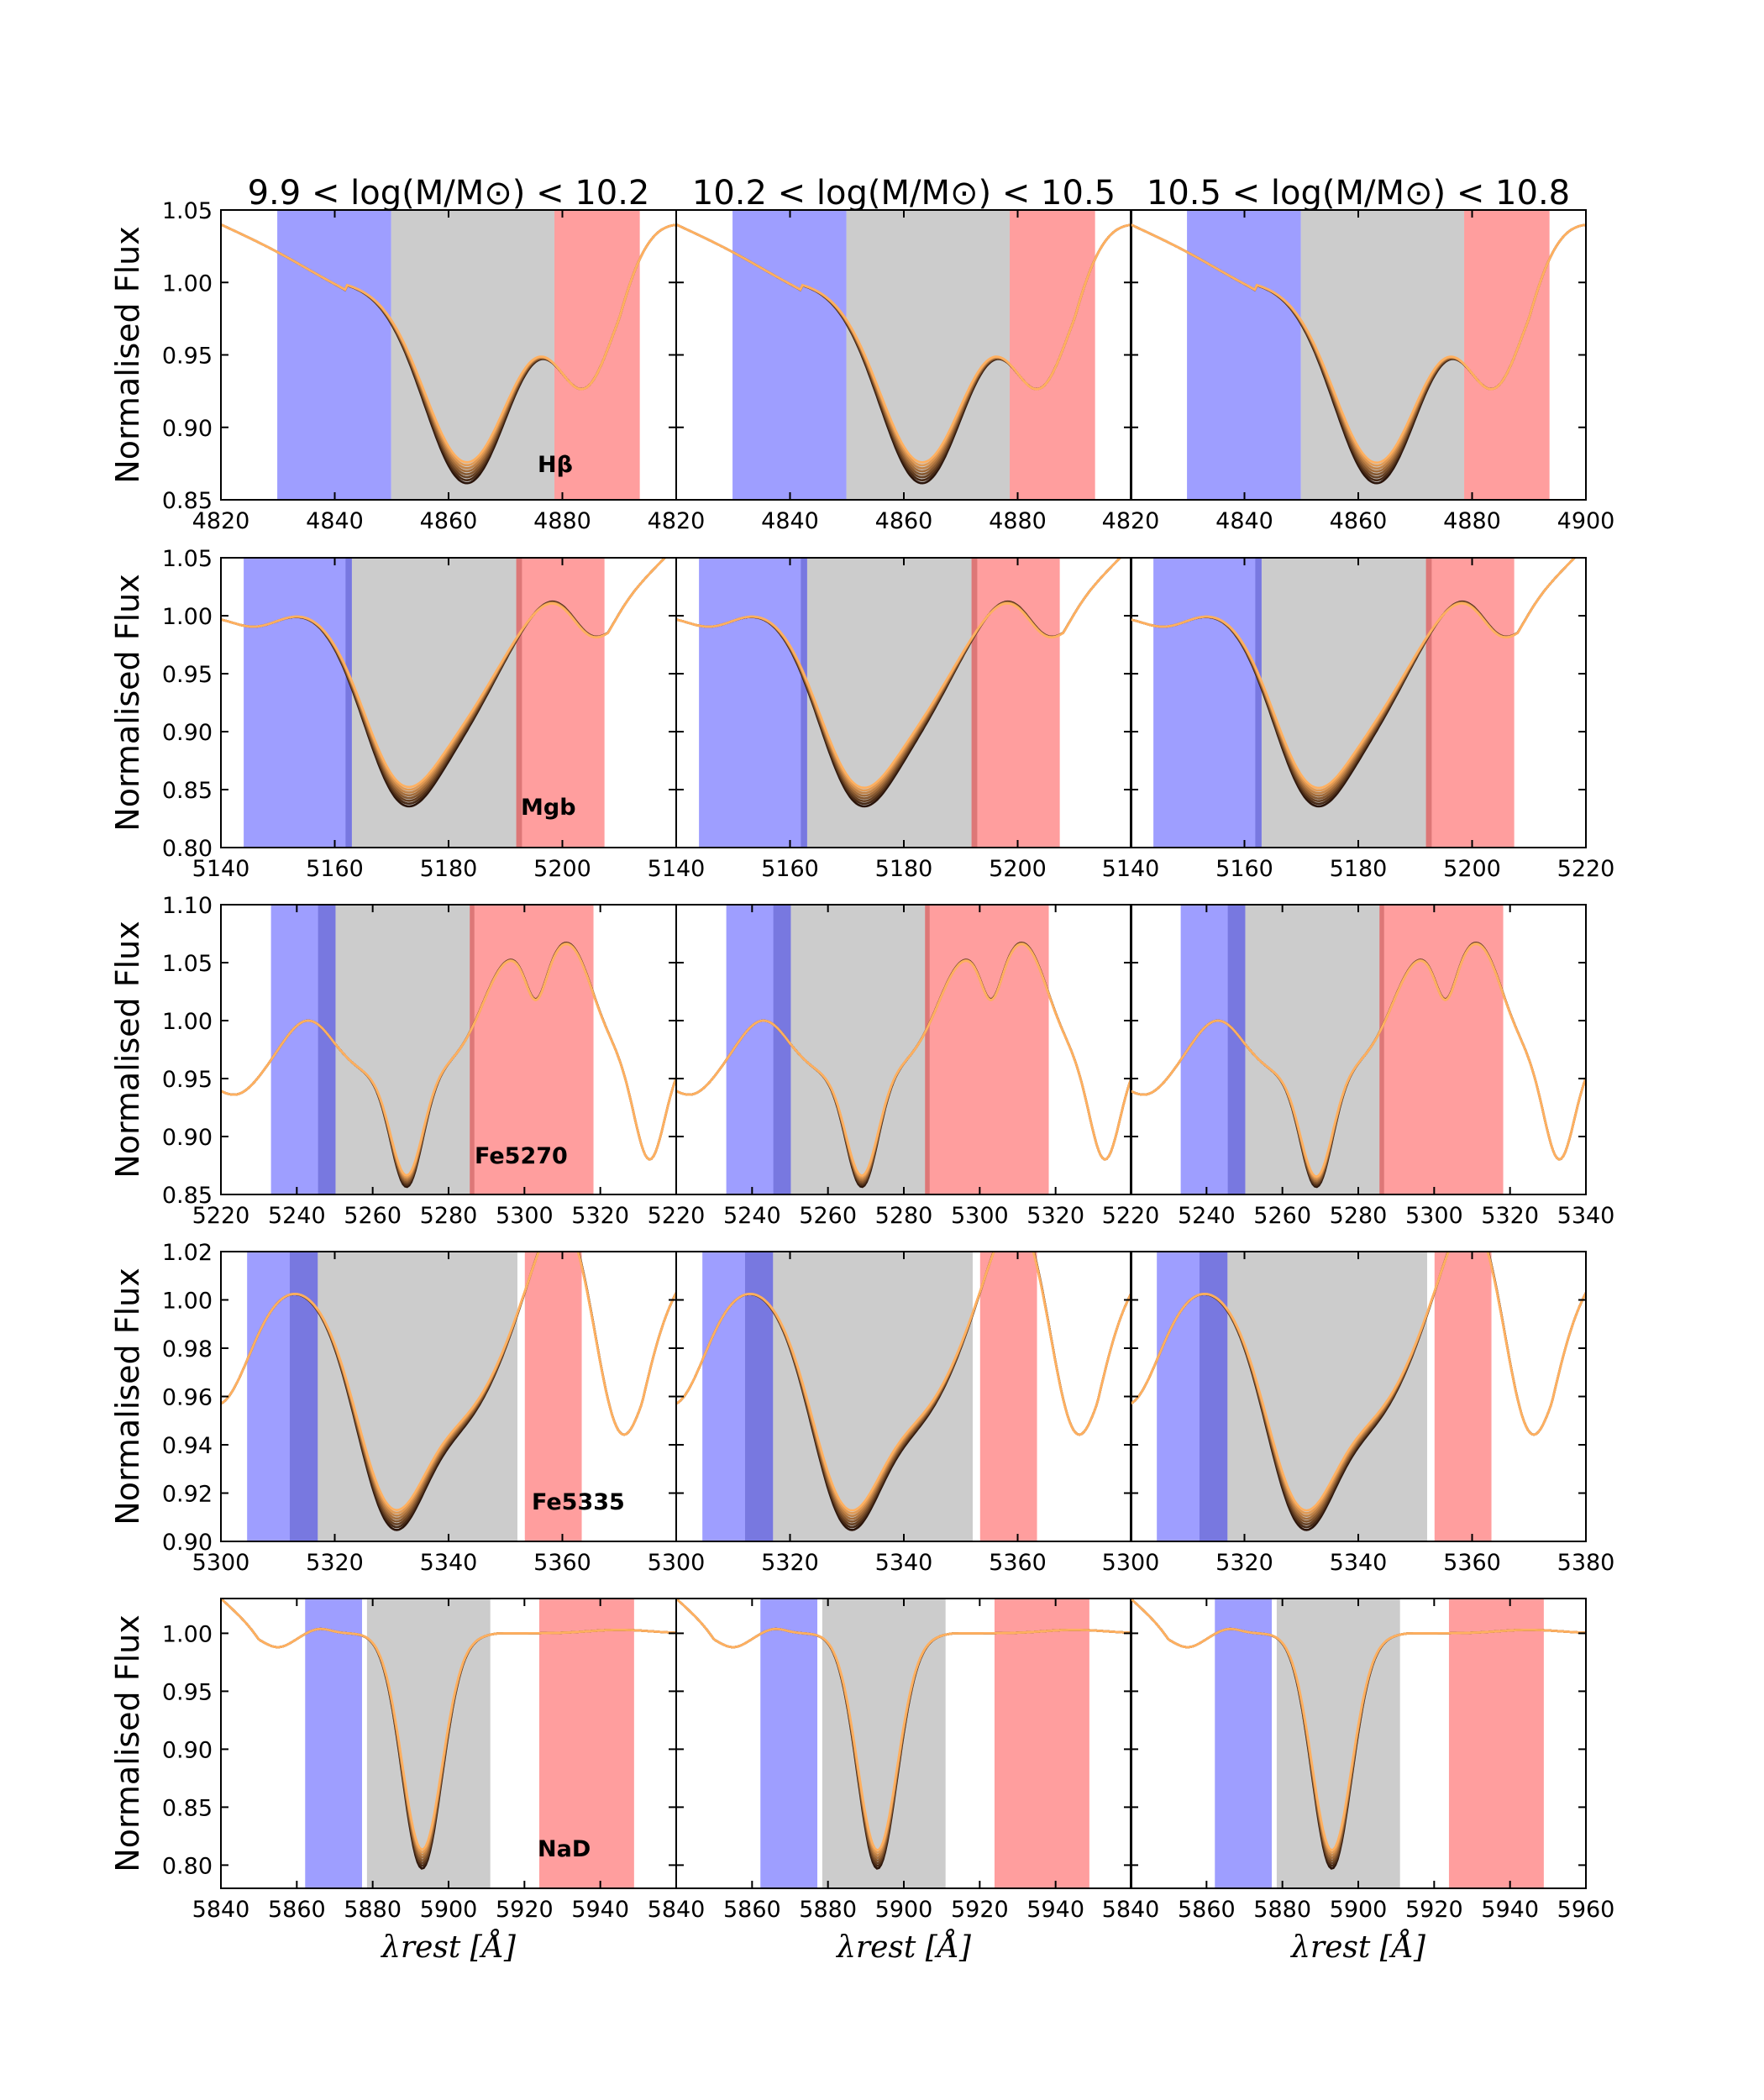 Image resolution: width=1764 pixels, height=2100 pixels. I want to click on x-tick-label: 5960, so click(1586, 1910).